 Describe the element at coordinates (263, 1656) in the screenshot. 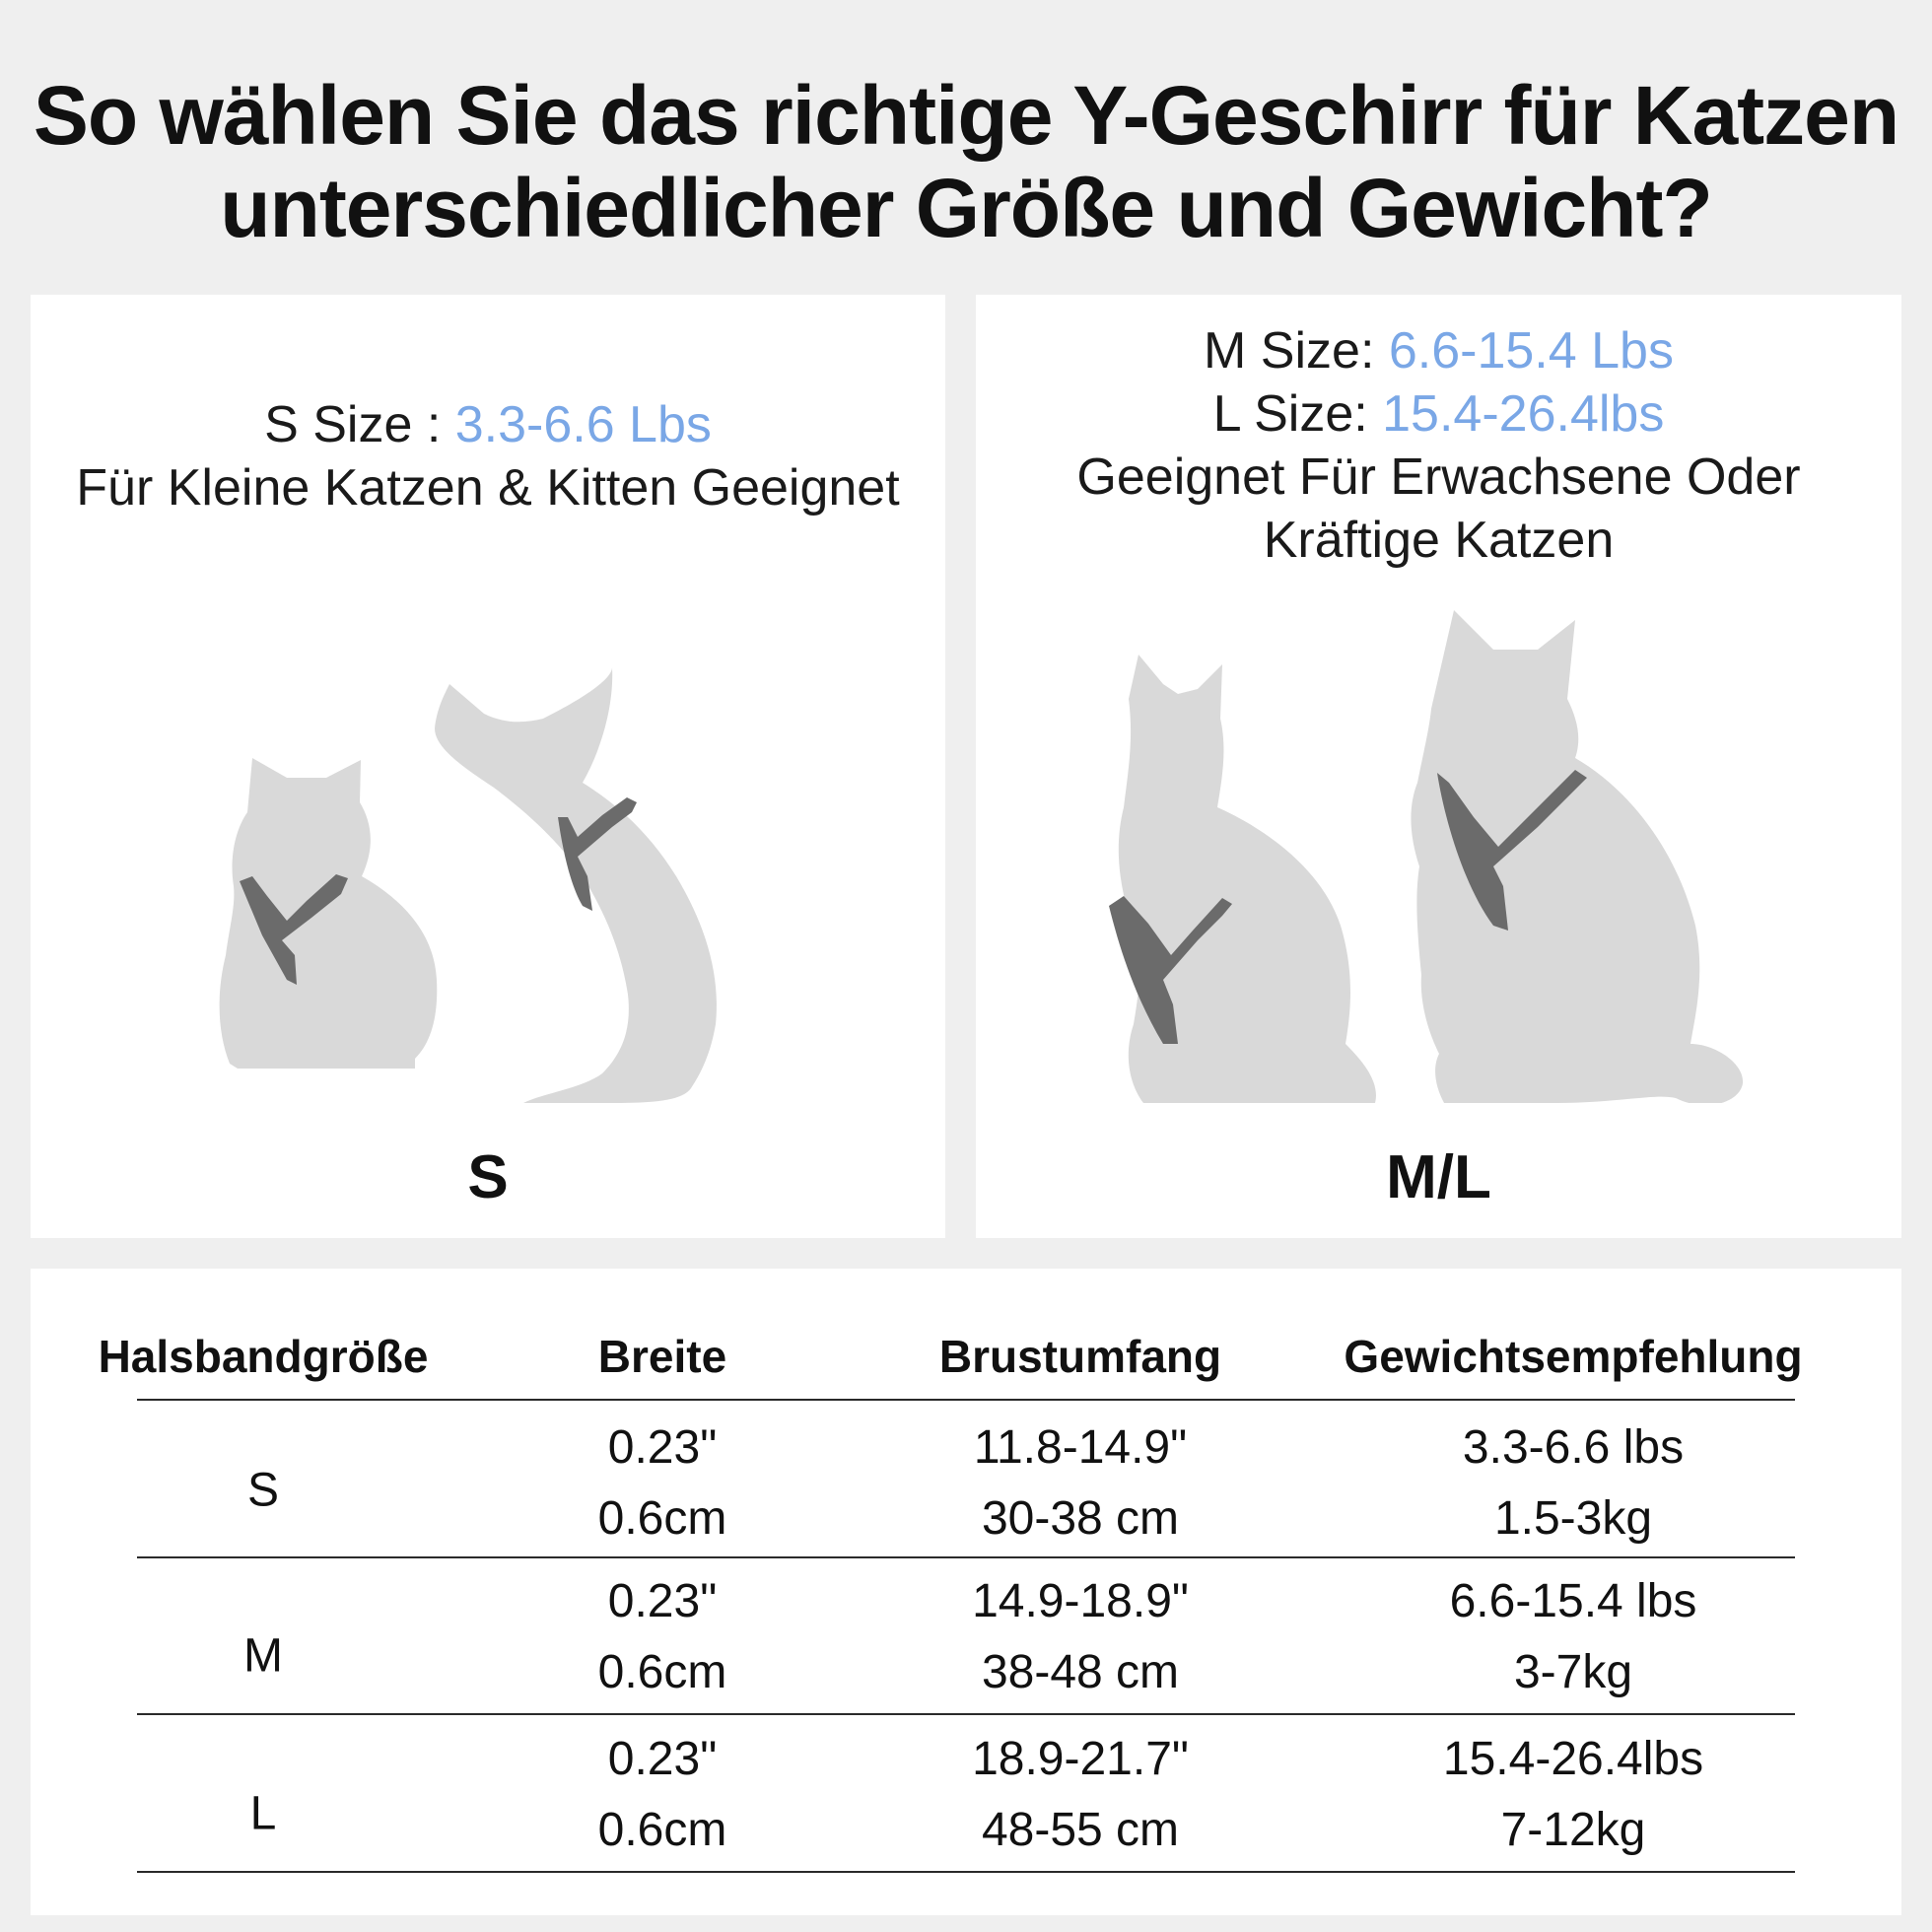

I see `row-size-m: M` at that location.